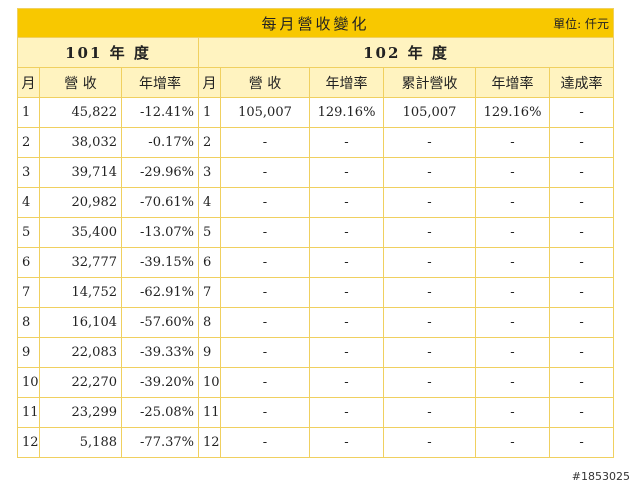 This screenshot has height=485, width=634. Describe the element at coordinates (346, 112) in the screenshot. I see `cell-yoy-b: 129.16%` at that location.